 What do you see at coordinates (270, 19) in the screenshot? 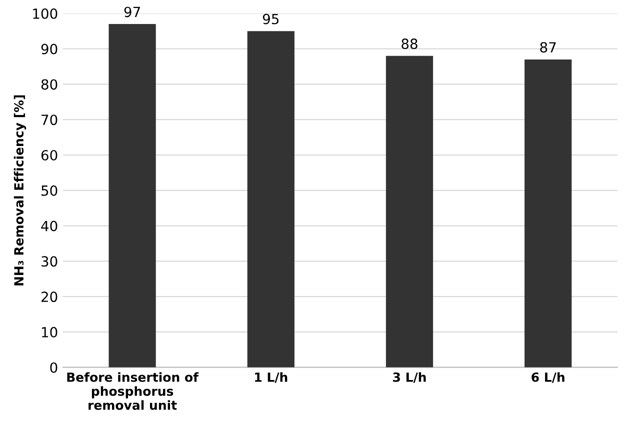
I see `data-label: 95` at bounding box center [270, 19].